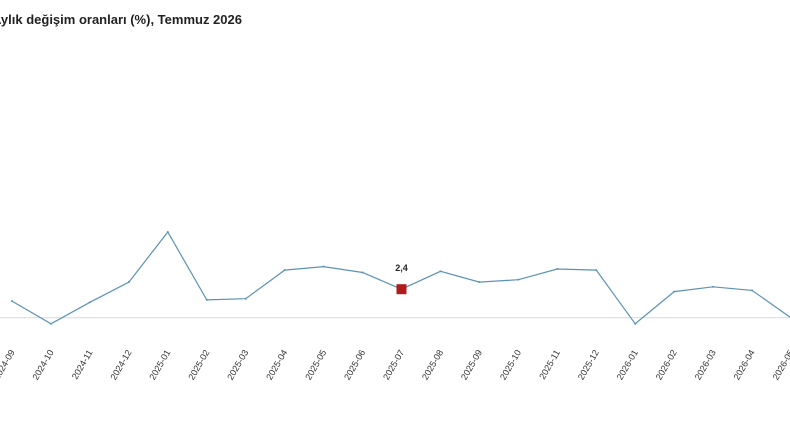 The height and width of the screenshot is (445, 790). What do you see at coordinates (780, 365) in the screenshot?
I see `x-tick-label: 2026-05` at bounding box center [780, 365].